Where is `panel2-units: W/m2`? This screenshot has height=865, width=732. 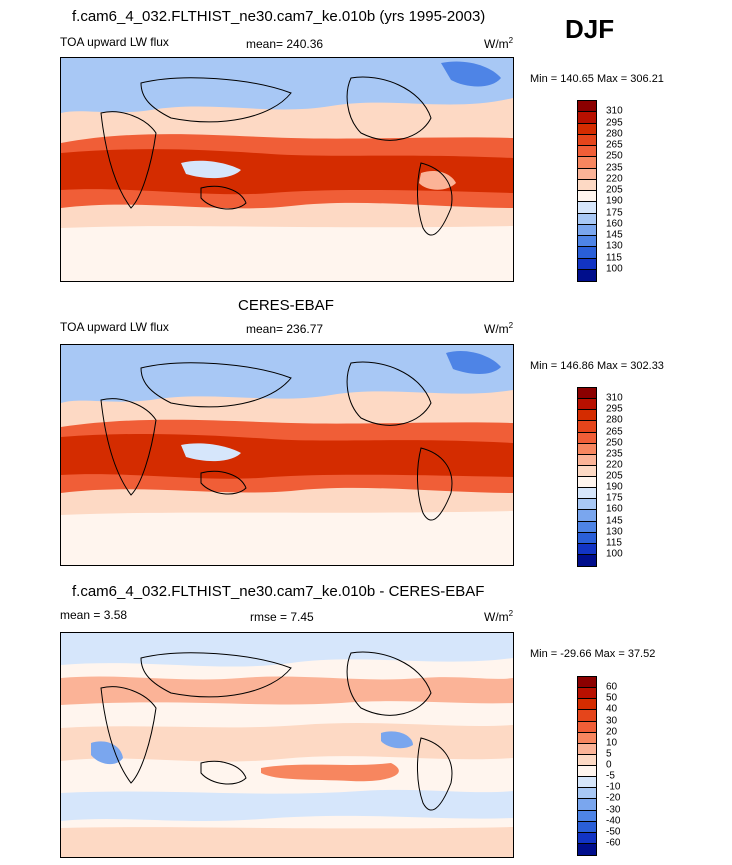 panel2-units: W/m2 is located at coordinates (499, 328).